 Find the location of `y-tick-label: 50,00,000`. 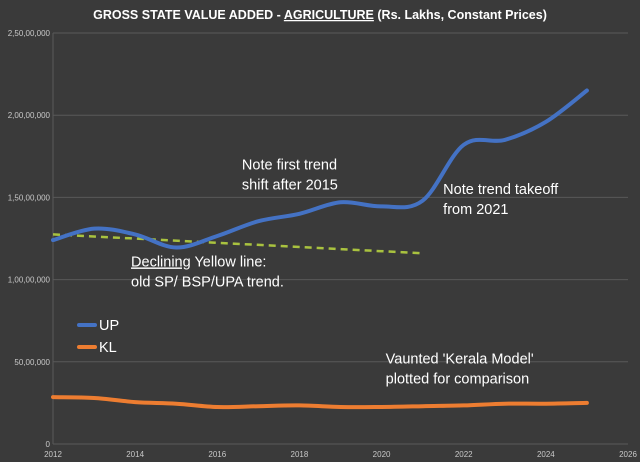

y-tick-label: 50,00,000 is located at coordinates (32, 362).